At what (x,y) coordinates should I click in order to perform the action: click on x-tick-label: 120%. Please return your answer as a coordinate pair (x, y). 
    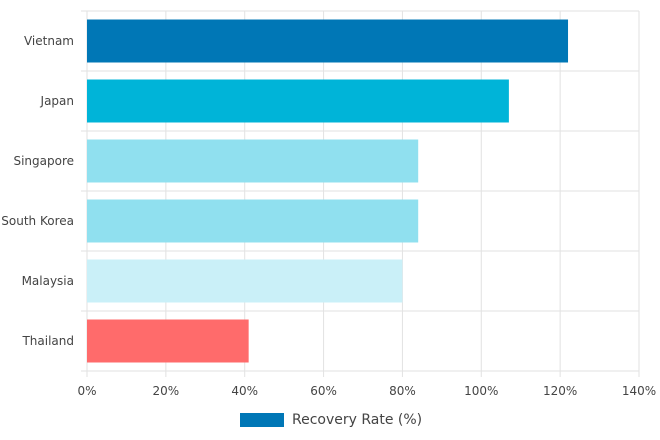
    Looking at the image, I should click on (560, 391).